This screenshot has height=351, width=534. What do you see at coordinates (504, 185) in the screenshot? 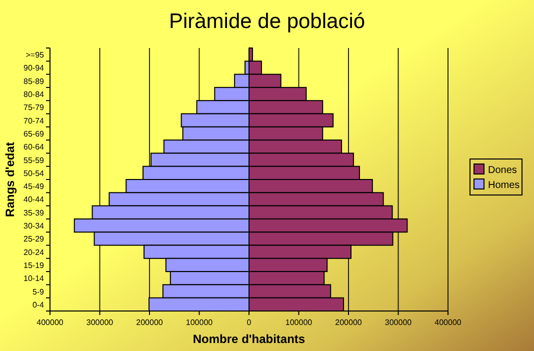
I see `legend-label: Homes` at bounding box center [504, 185].